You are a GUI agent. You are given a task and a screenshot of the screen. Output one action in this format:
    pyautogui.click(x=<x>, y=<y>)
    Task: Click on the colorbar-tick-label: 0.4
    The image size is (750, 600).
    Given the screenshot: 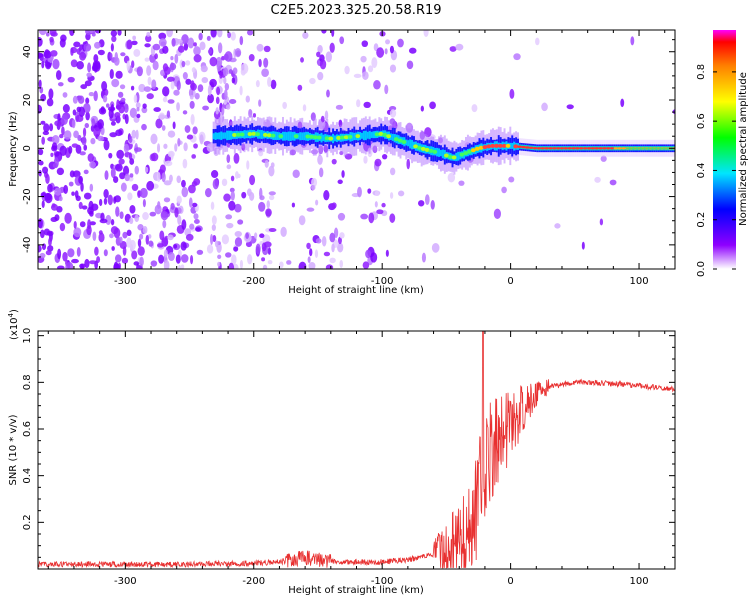 What is the action you would take?
    pyautogui.click(x=701, y=170)
    